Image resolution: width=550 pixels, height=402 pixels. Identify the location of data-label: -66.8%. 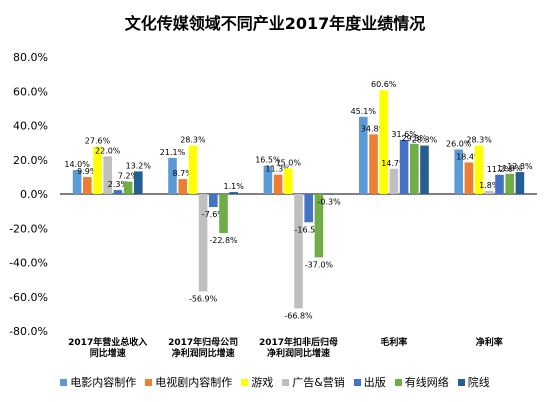
(298, 315).